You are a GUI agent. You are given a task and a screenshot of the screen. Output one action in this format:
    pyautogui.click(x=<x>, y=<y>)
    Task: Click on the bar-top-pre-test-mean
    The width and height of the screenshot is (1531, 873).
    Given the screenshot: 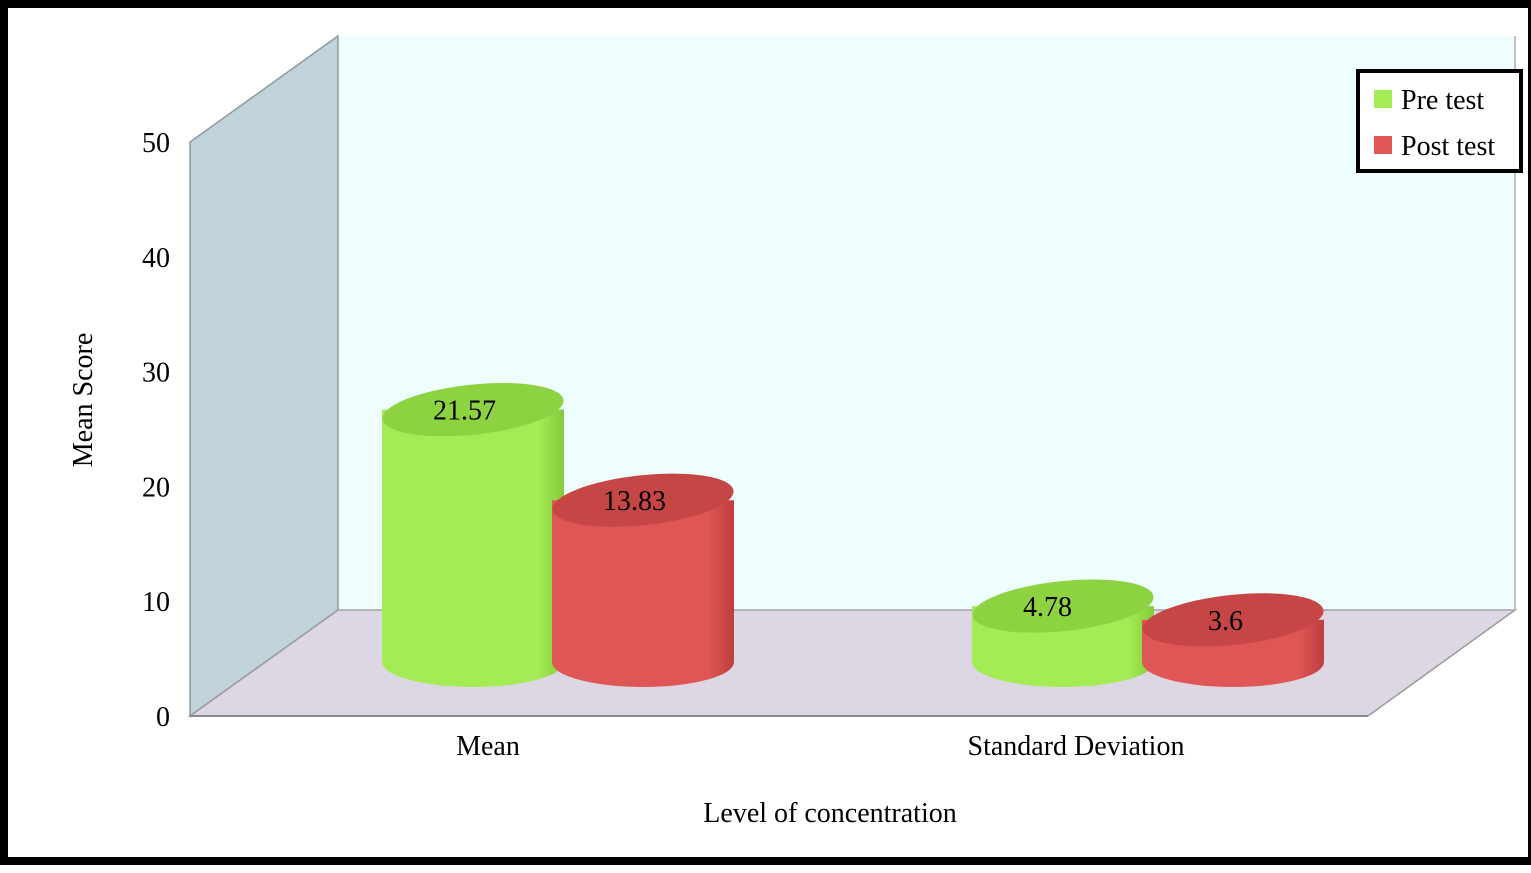 What is the action you would take?
    pyautogui.click(x=473, y=410)
    